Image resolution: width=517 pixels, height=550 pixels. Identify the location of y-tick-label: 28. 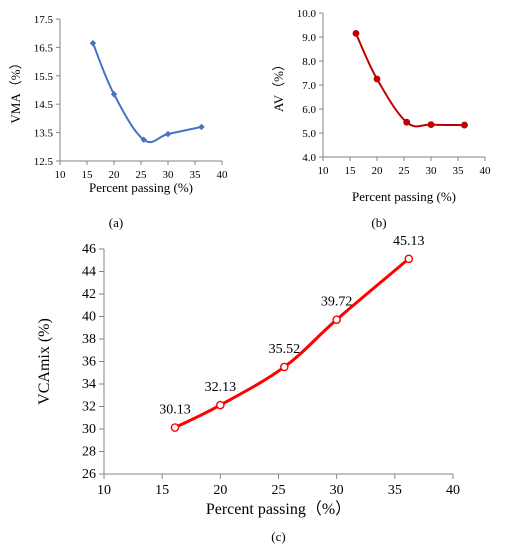
(89, 452).